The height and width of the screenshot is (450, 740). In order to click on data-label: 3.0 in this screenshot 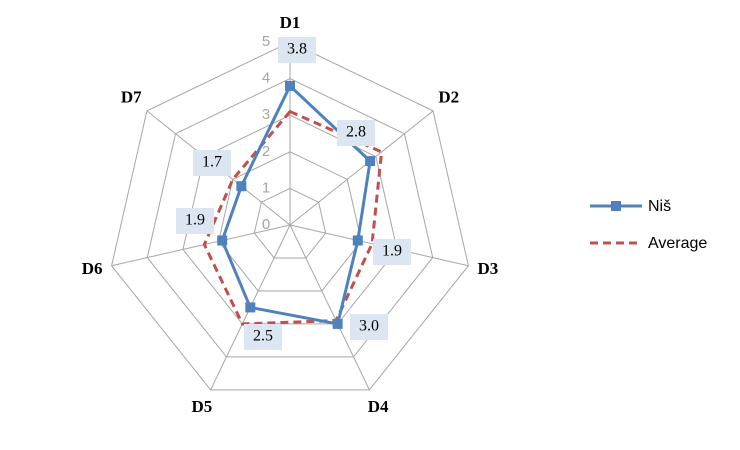, I will do `click(369, 326)`.